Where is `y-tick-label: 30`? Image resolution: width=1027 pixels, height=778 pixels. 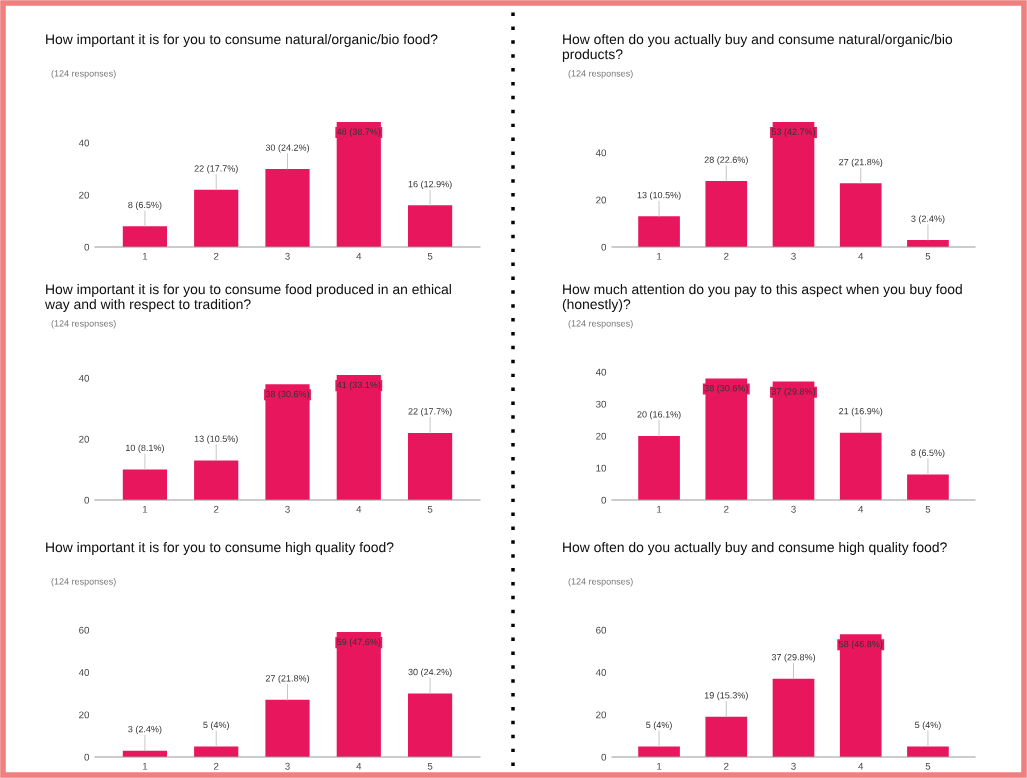 y-tick-label: 30 is located at coordinates (601, 404).